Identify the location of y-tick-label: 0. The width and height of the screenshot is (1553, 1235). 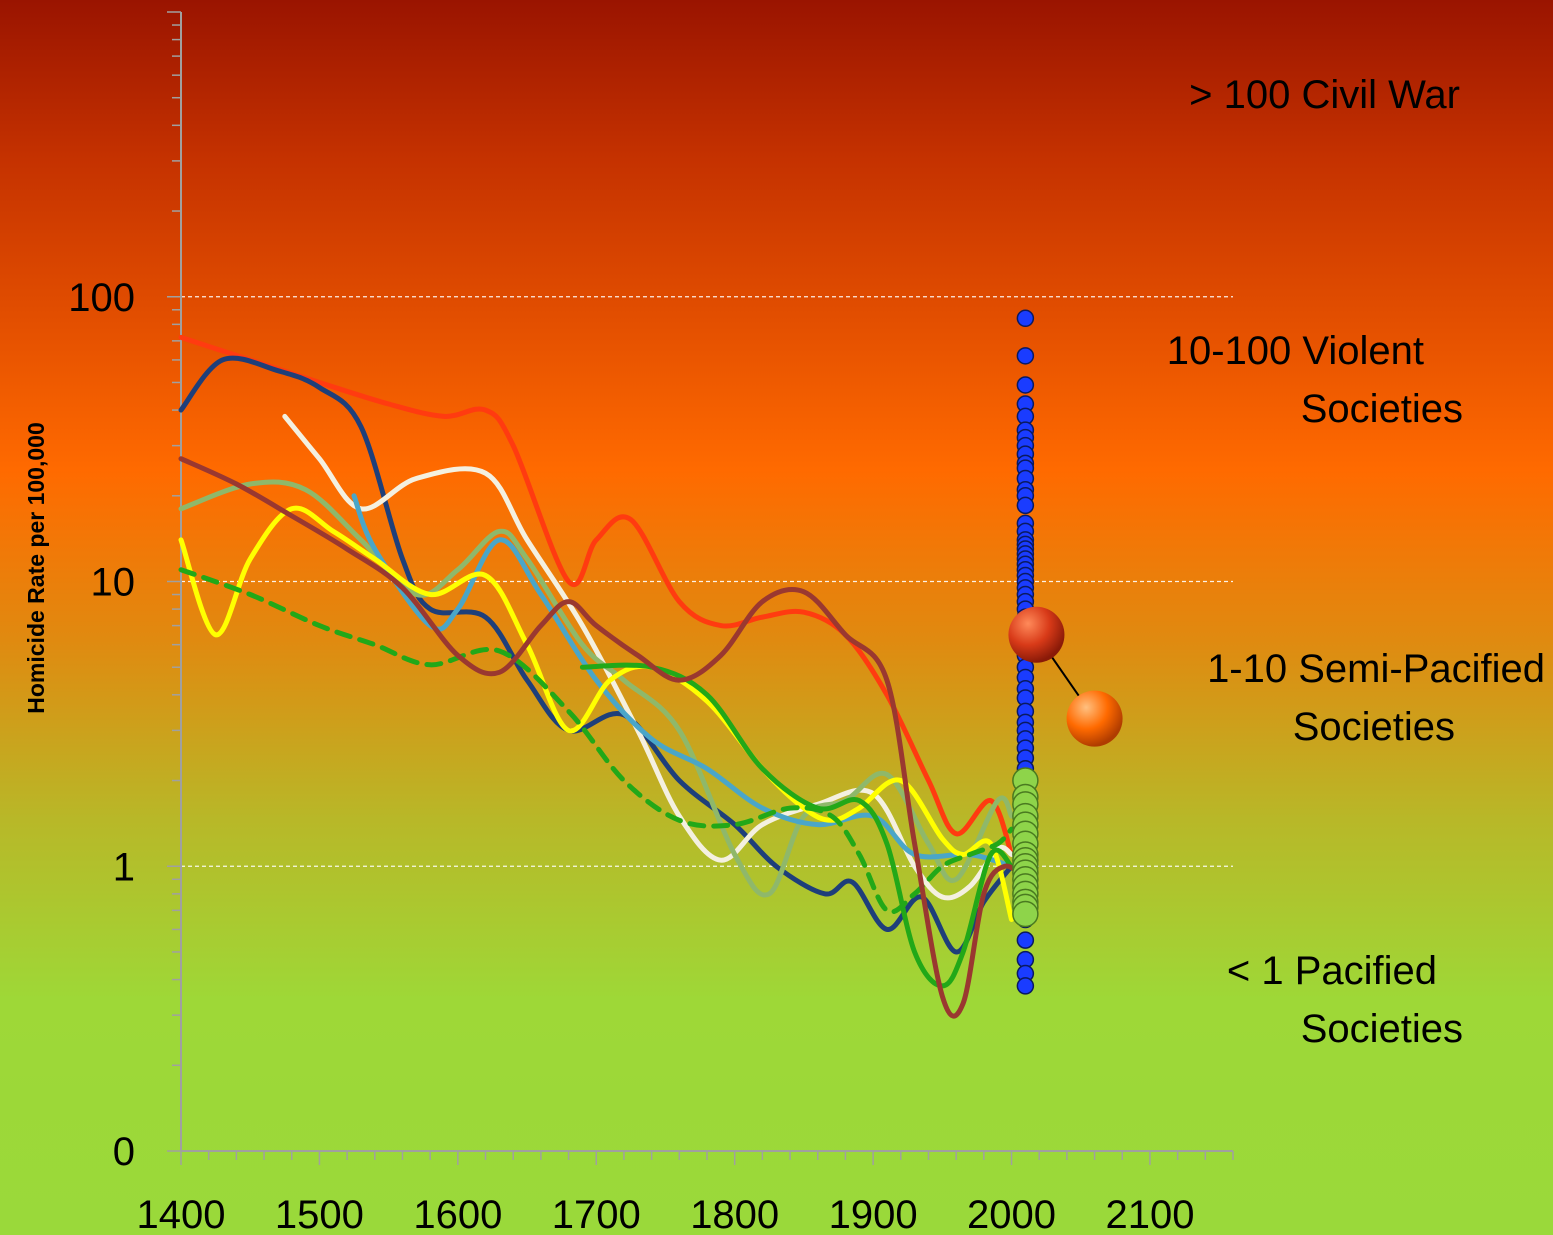
(124, 1152).